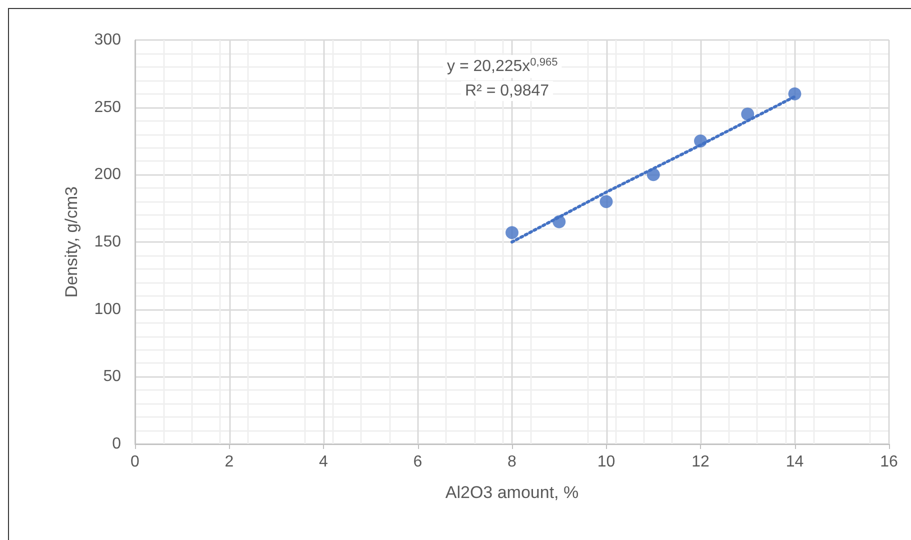 The height and width of the screenshot is (540, 911). What do you see at coordinates (71, 242) in the screenshot?
I see `y-axis-title: Density, g/cm3` at bounding box center [71, 242].